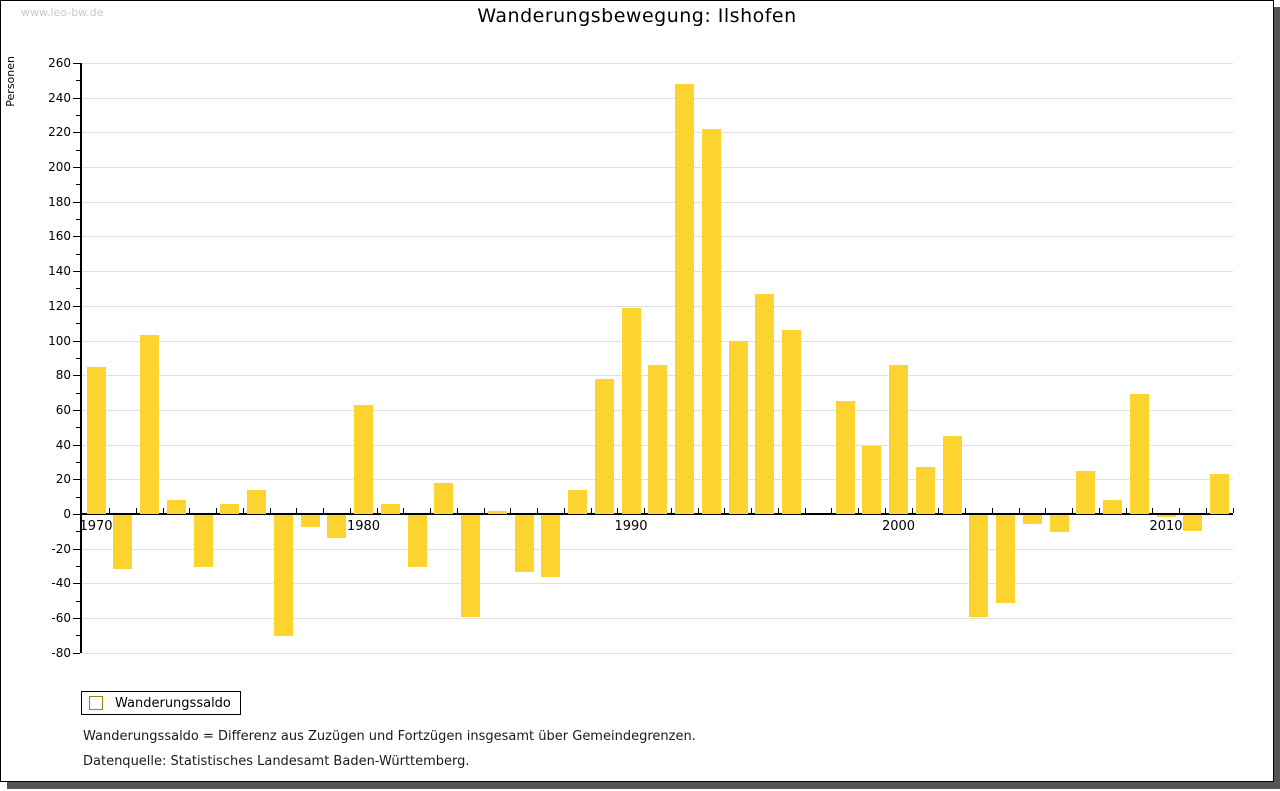  What do you see at coordinates (81, 357) in the screenshot?
I see `y-axis-line` at bounding box center [81, 357].